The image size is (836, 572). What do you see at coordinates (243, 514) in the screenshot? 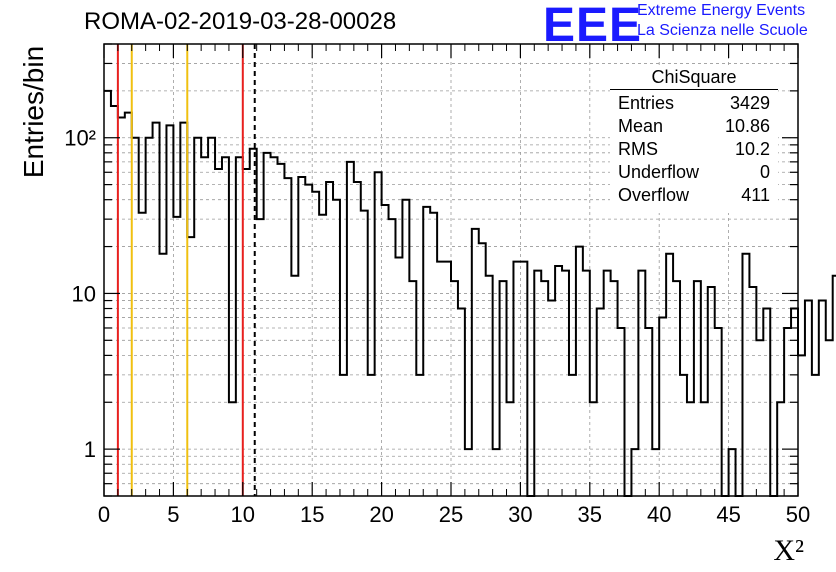
I see `x-tick-label: 10` at bounding box center [243, 514].